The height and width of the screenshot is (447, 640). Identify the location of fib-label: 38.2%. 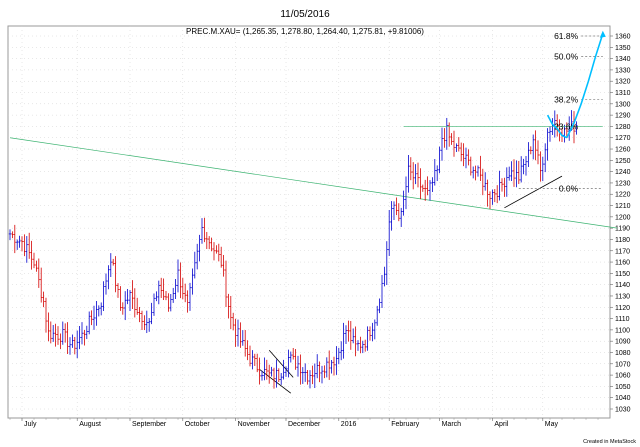
(566, 99).